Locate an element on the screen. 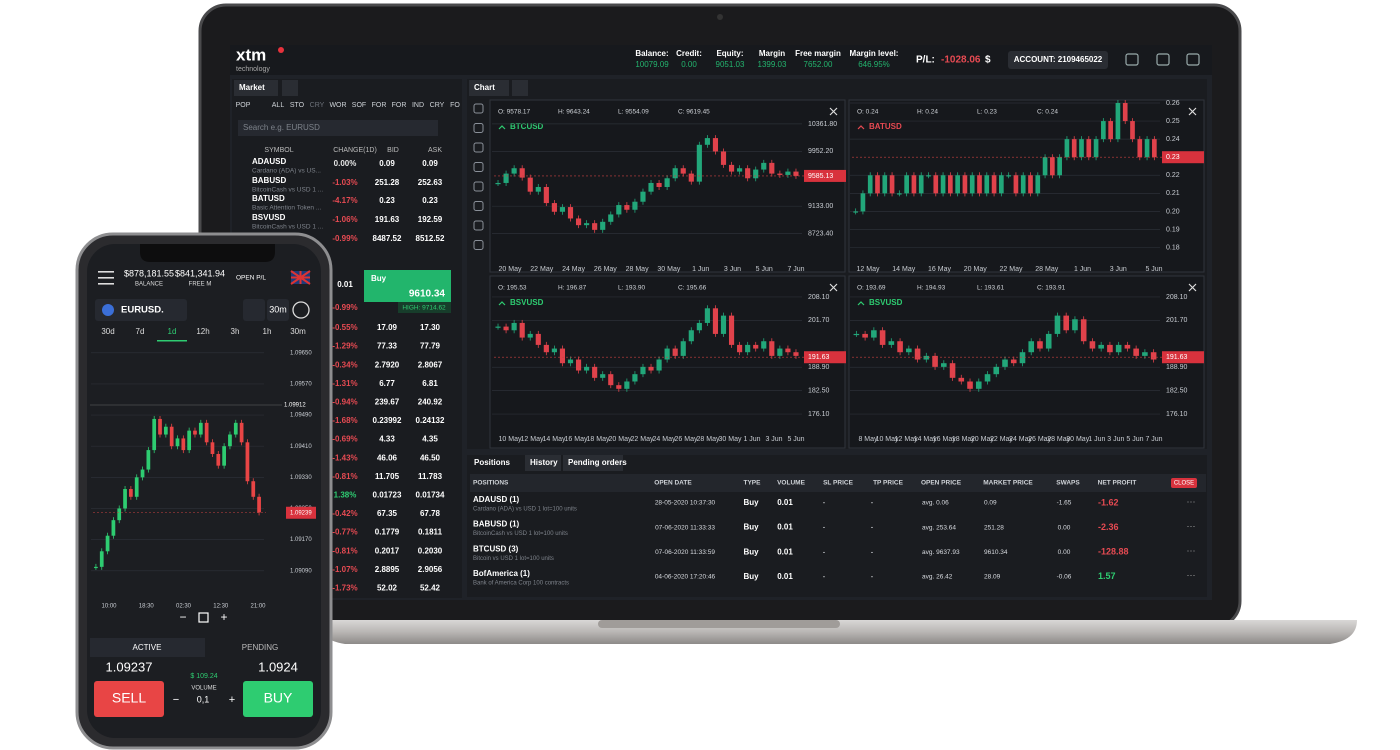 The image size is (1400, 750). filter: STO is located at coordinates (297, 105).